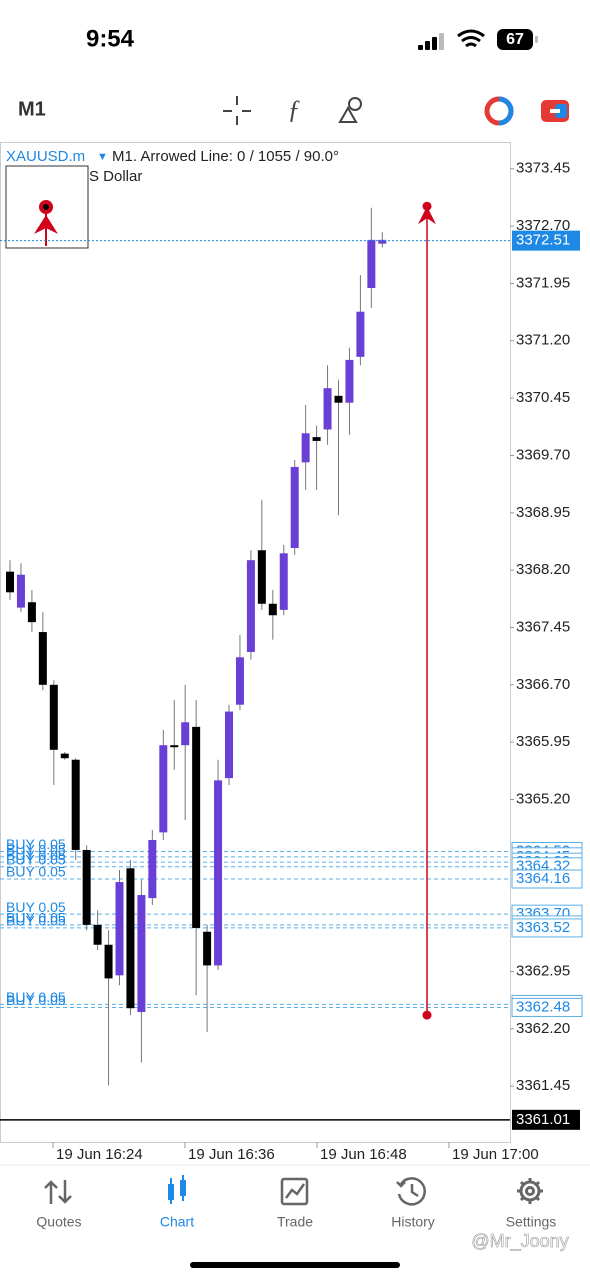 This screenshot has height=1285, width=590. What do you see at coordinates (427, 215) in the screenshot?
I see `arrow-head` at bounding box center [427, 215].